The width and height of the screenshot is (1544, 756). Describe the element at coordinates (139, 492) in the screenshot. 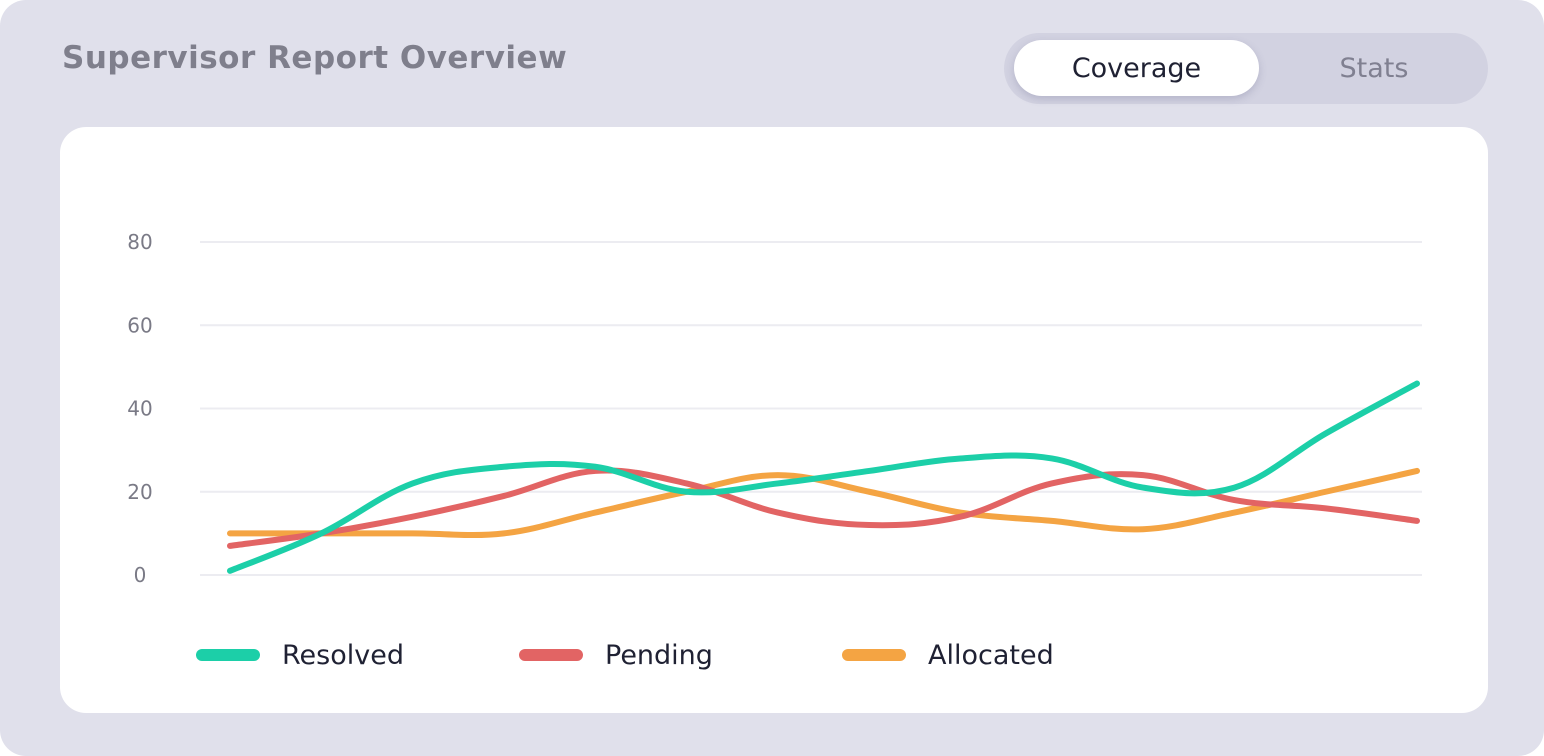

I see `y-tick-label: 20` at that location.